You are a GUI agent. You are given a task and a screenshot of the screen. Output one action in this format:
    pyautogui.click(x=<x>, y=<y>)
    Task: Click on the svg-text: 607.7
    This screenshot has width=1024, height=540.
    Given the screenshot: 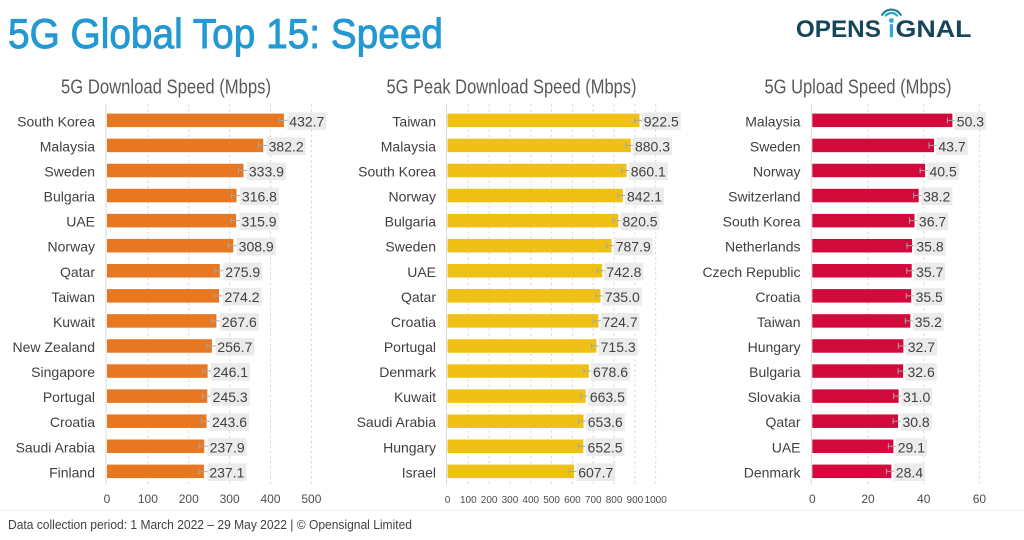 What is the action you would take?
    pyautogui.click(x=595, y=472)
    